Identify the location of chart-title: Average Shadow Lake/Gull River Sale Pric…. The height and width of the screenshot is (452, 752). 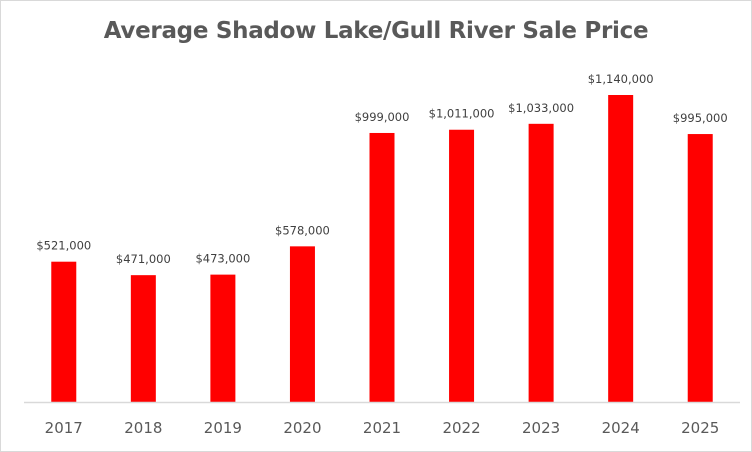
(376, 31).